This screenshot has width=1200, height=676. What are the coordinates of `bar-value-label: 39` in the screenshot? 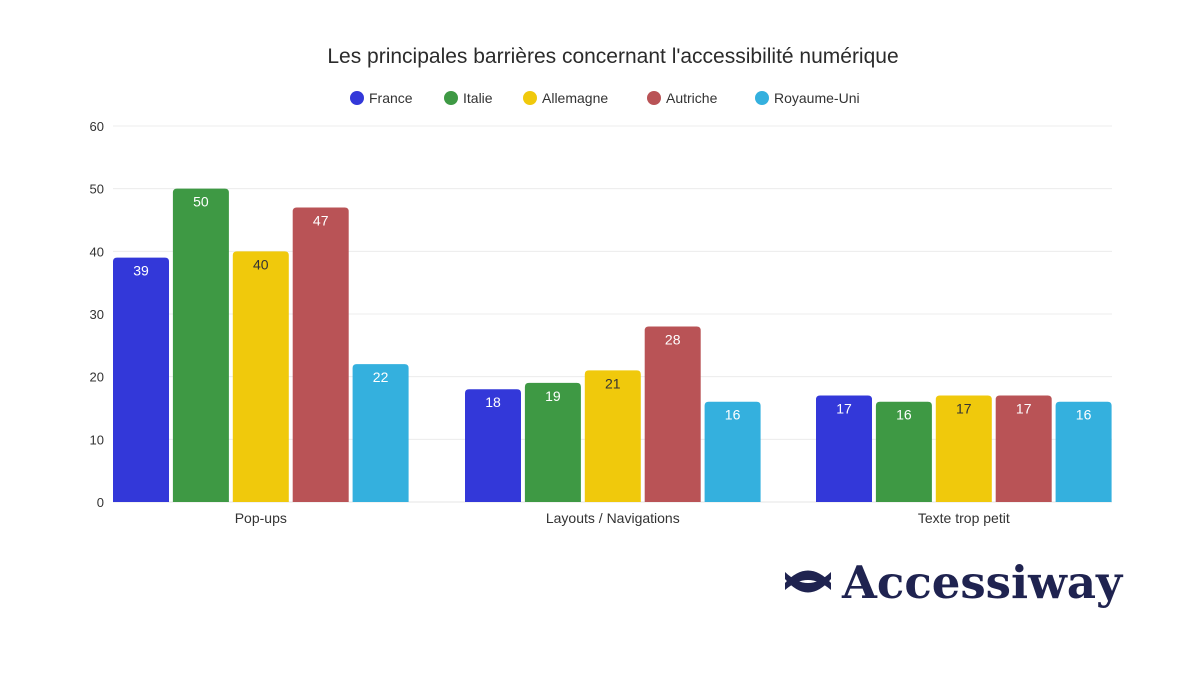 It's located at (141, 271).